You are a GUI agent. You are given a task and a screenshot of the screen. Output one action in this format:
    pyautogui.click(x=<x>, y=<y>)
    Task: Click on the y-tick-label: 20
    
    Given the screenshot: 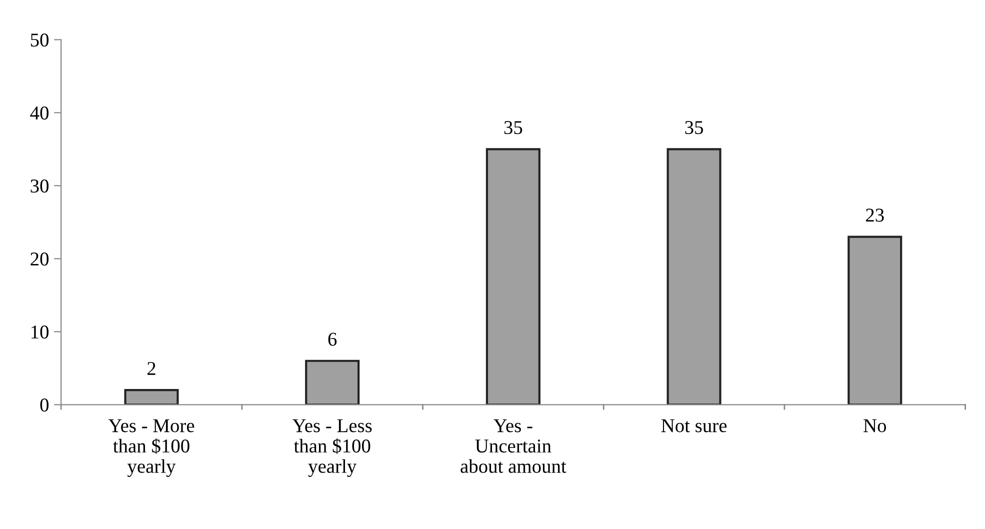 What is the action you would take?
    pyautogui.click(x=39, y=259)
    